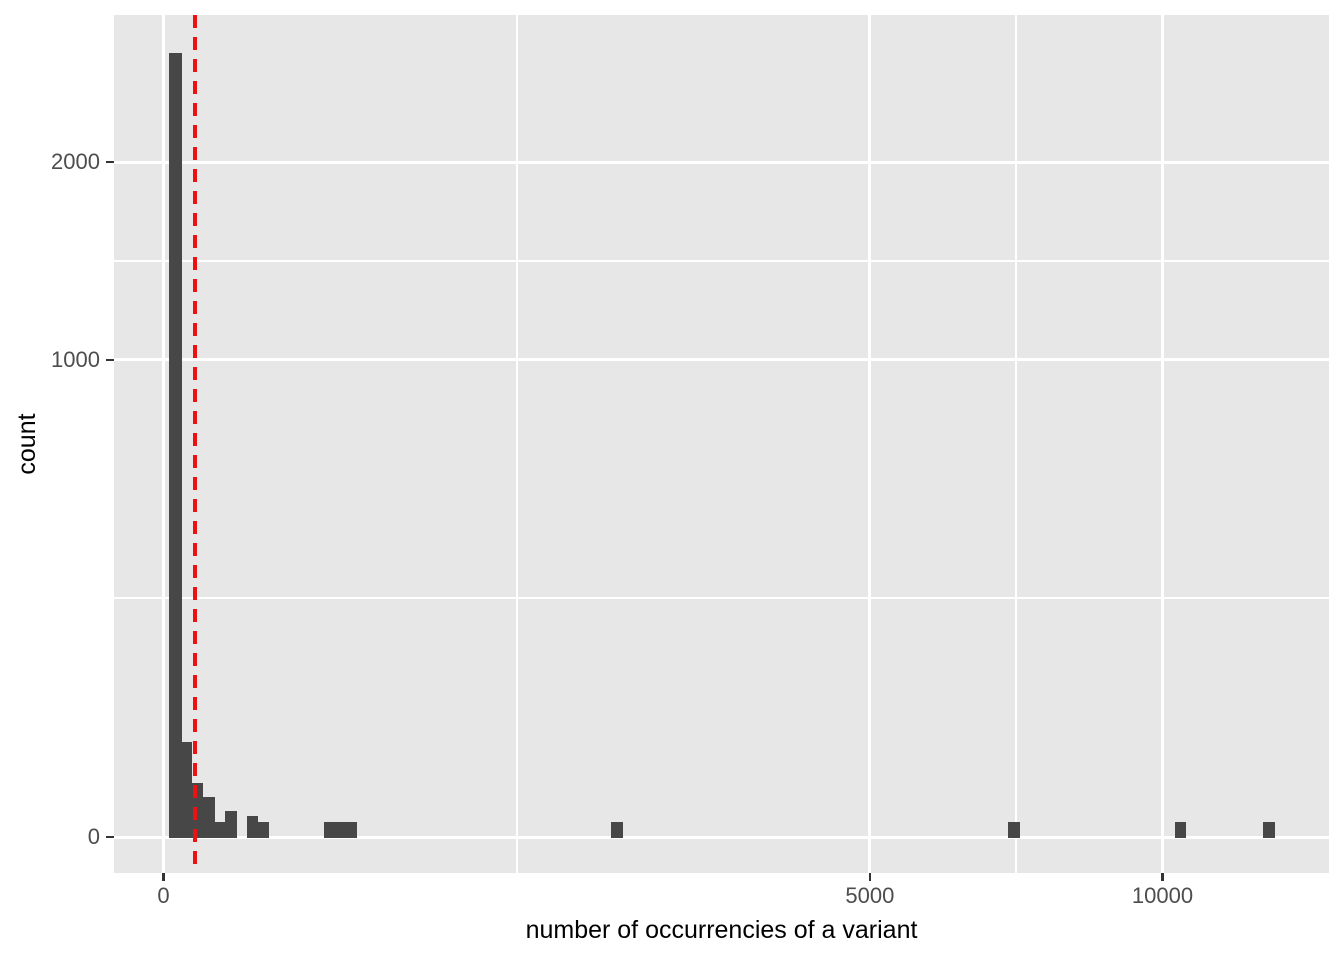  I want to click on x-axis-title: number of occurrencies of a variant, so click(721, 930).